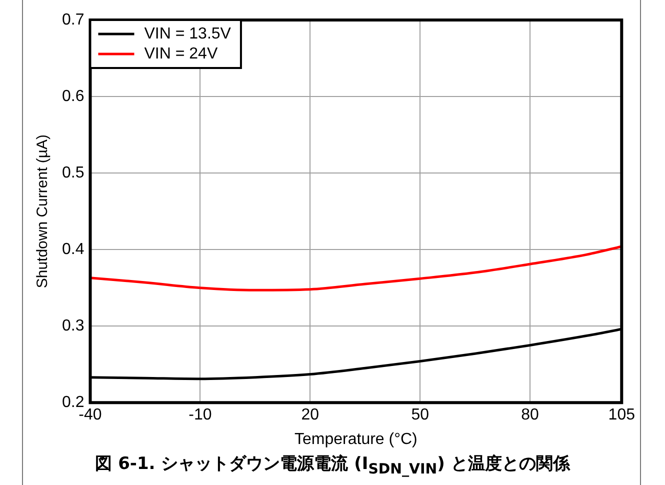 The height and width of the screenshot is (485, 665). I want to click on x-axis-title: Temperature (°C), so click(356, 439).